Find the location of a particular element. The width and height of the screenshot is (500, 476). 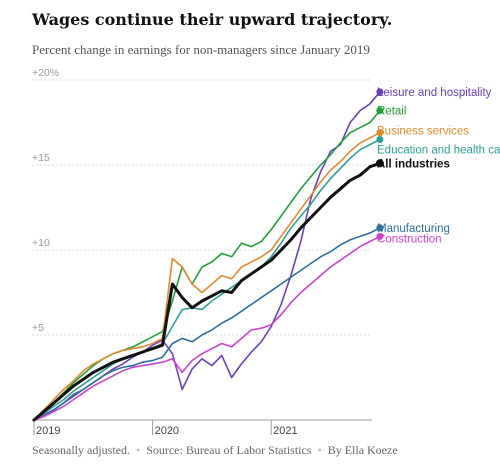

y-tick-label: +15 is located at coordinates (41, 158).